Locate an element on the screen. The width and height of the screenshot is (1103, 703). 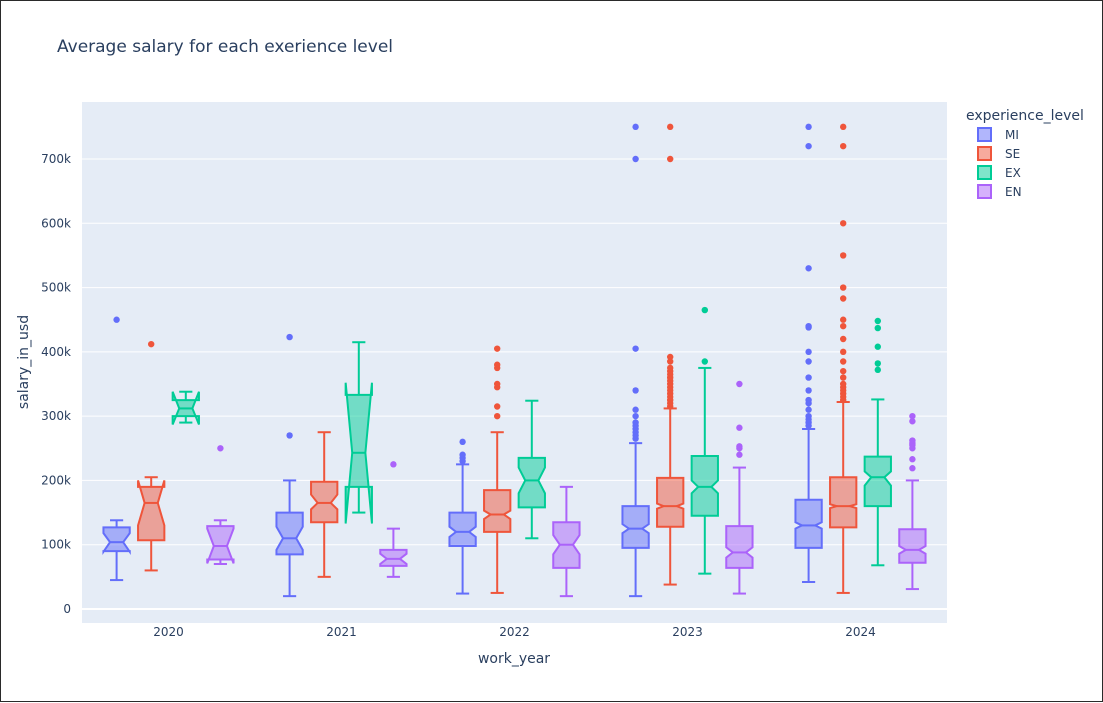
box-EN-2023 is located at coordinates (739, 487).